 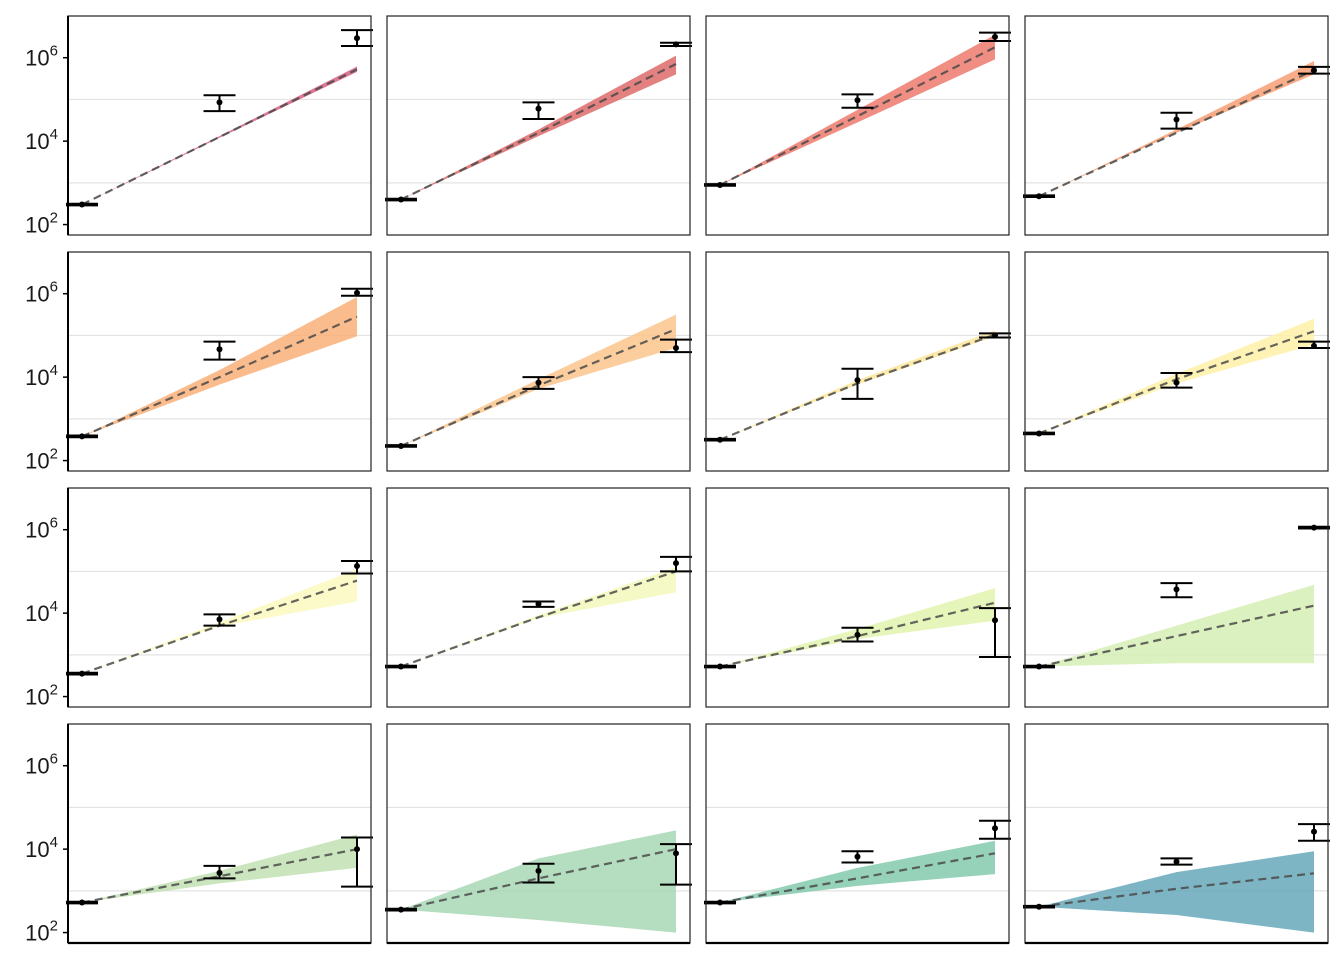 I want to click on panel-9: 10² 10⁴ 10⁶, so click(x=199, y=598).